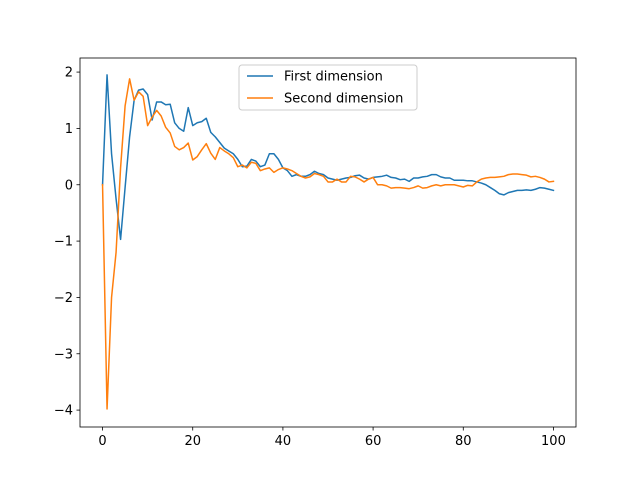 This screenshot has height=480, width=640. Describe the element at coordinates (63, 411) in the screenshot. I see `y-tick-label: −4` at that location.